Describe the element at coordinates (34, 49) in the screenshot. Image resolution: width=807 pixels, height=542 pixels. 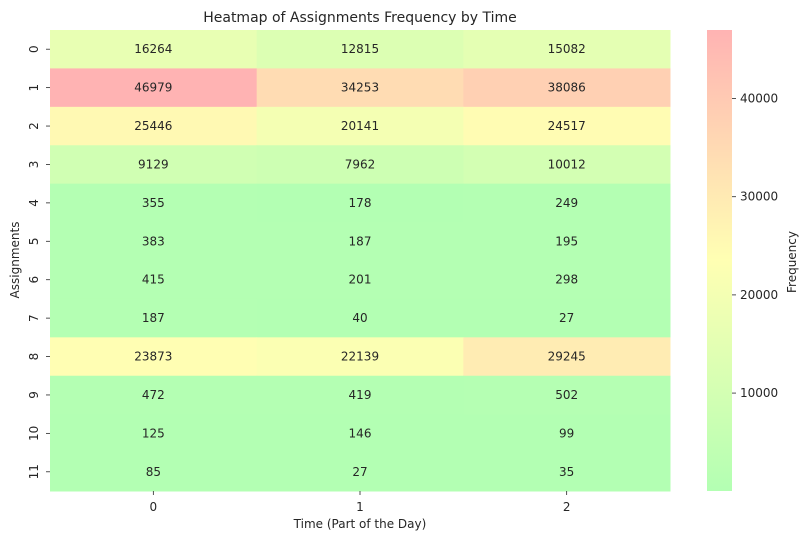
I see `y-tick-label: 0` at that location.